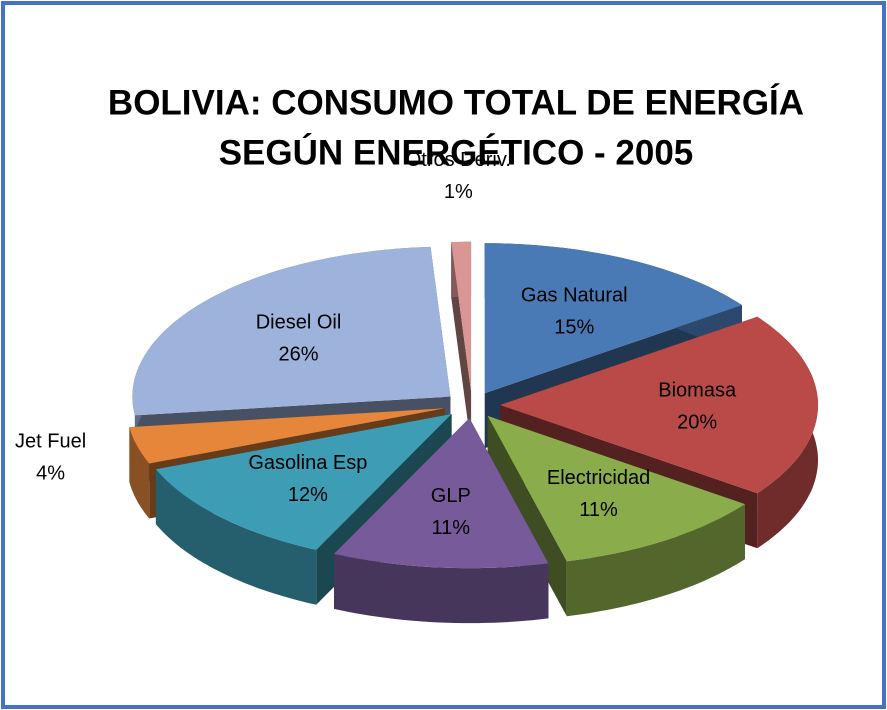 The width and height of the screenshot is (887, 710). I want to click on chart-title: BOLIVIA: CONSUMO TOTAL DE ENERGÍA, so click(456, 102).